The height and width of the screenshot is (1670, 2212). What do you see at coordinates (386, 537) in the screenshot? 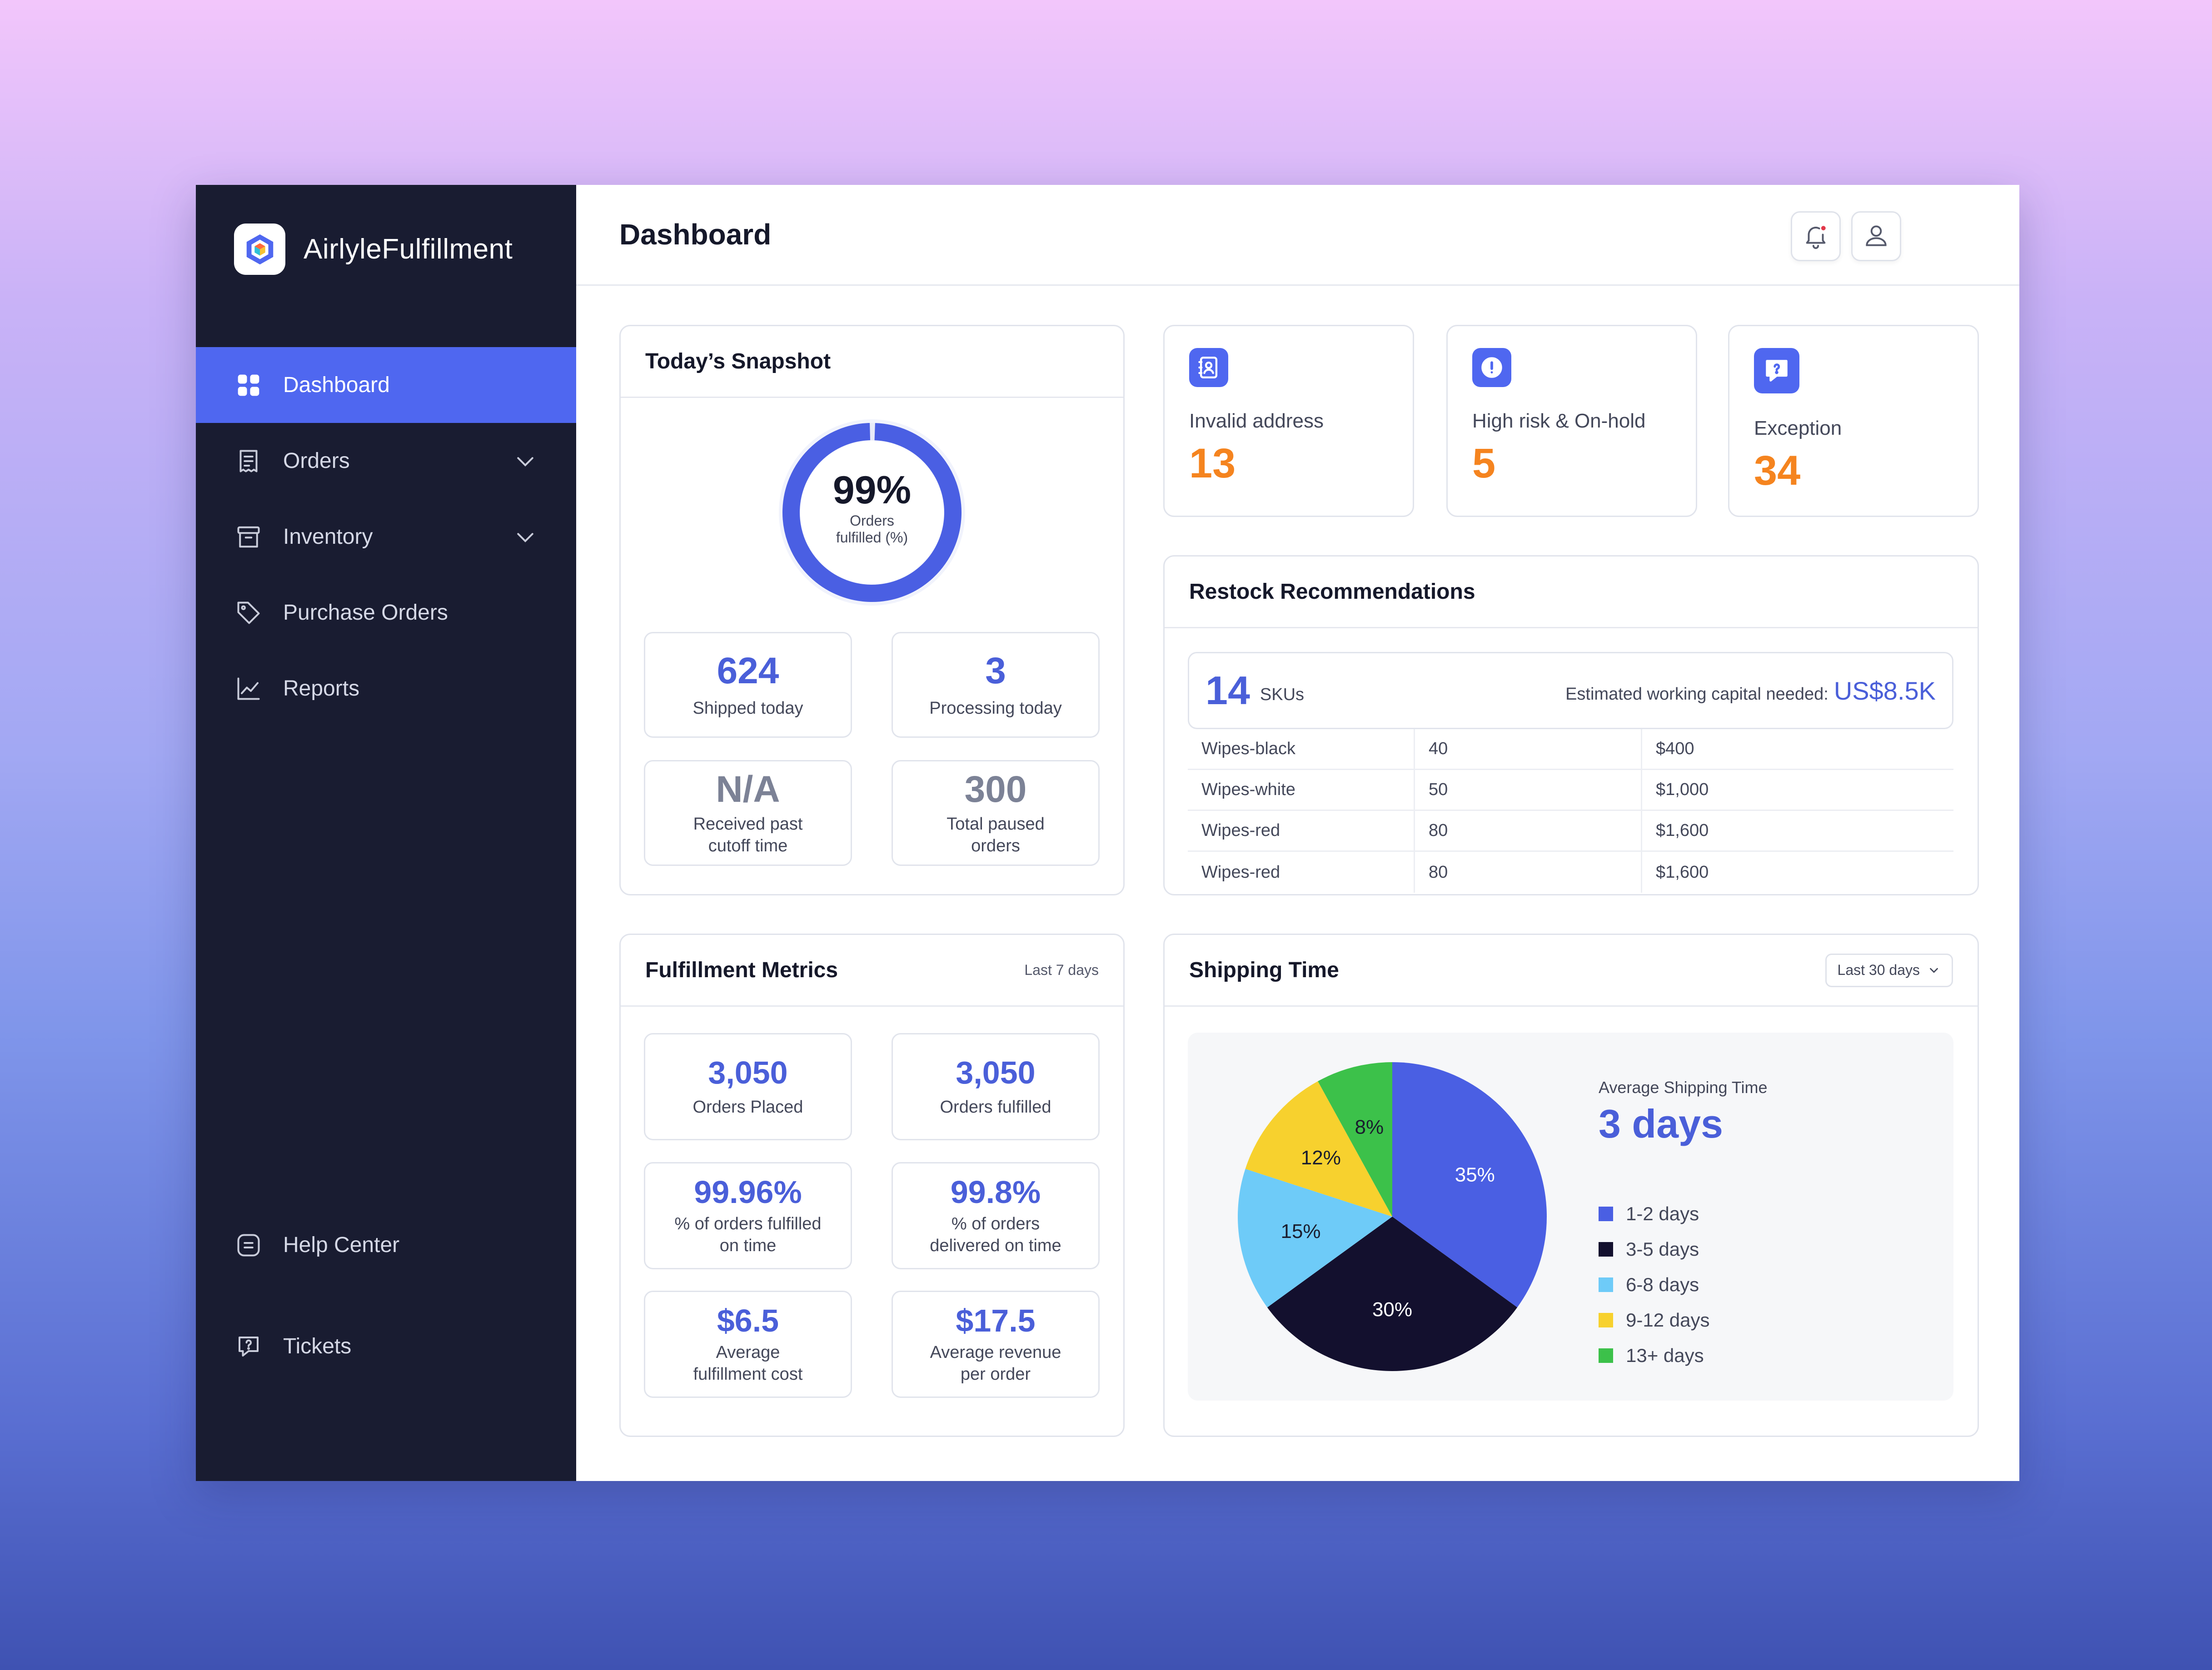
I see `sidebar-item-inventory: Inventory` at bounding box center [386, 537].